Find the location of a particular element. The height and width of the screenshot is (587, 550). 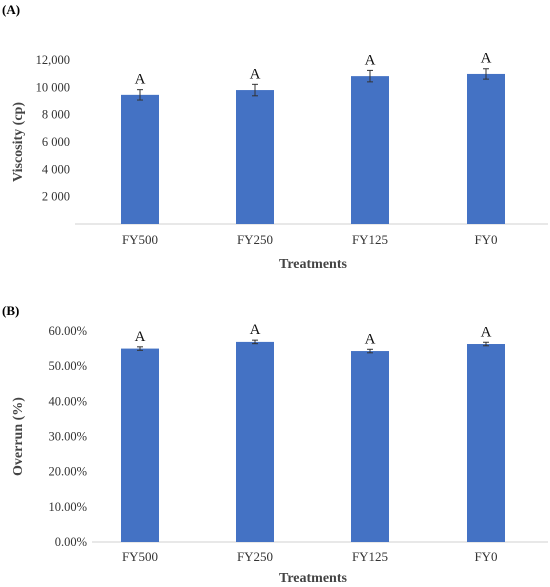

y-tick-label: 10 000 is located at coordinates (53, 87).